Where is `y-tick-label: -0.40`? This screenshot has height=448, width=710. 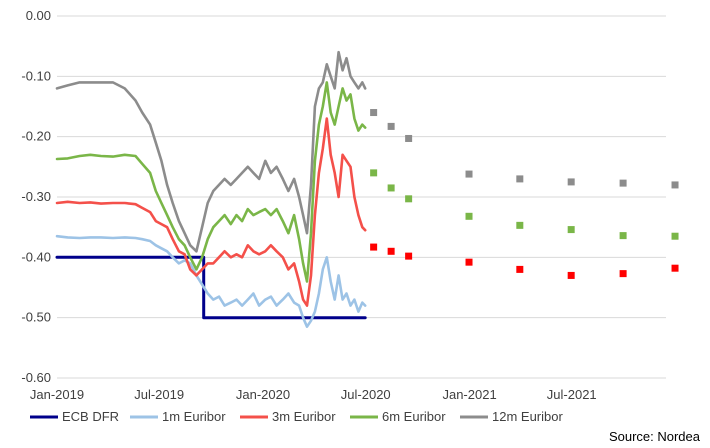 y-tick-label: -0.40 is located at coordinates (36, 256).